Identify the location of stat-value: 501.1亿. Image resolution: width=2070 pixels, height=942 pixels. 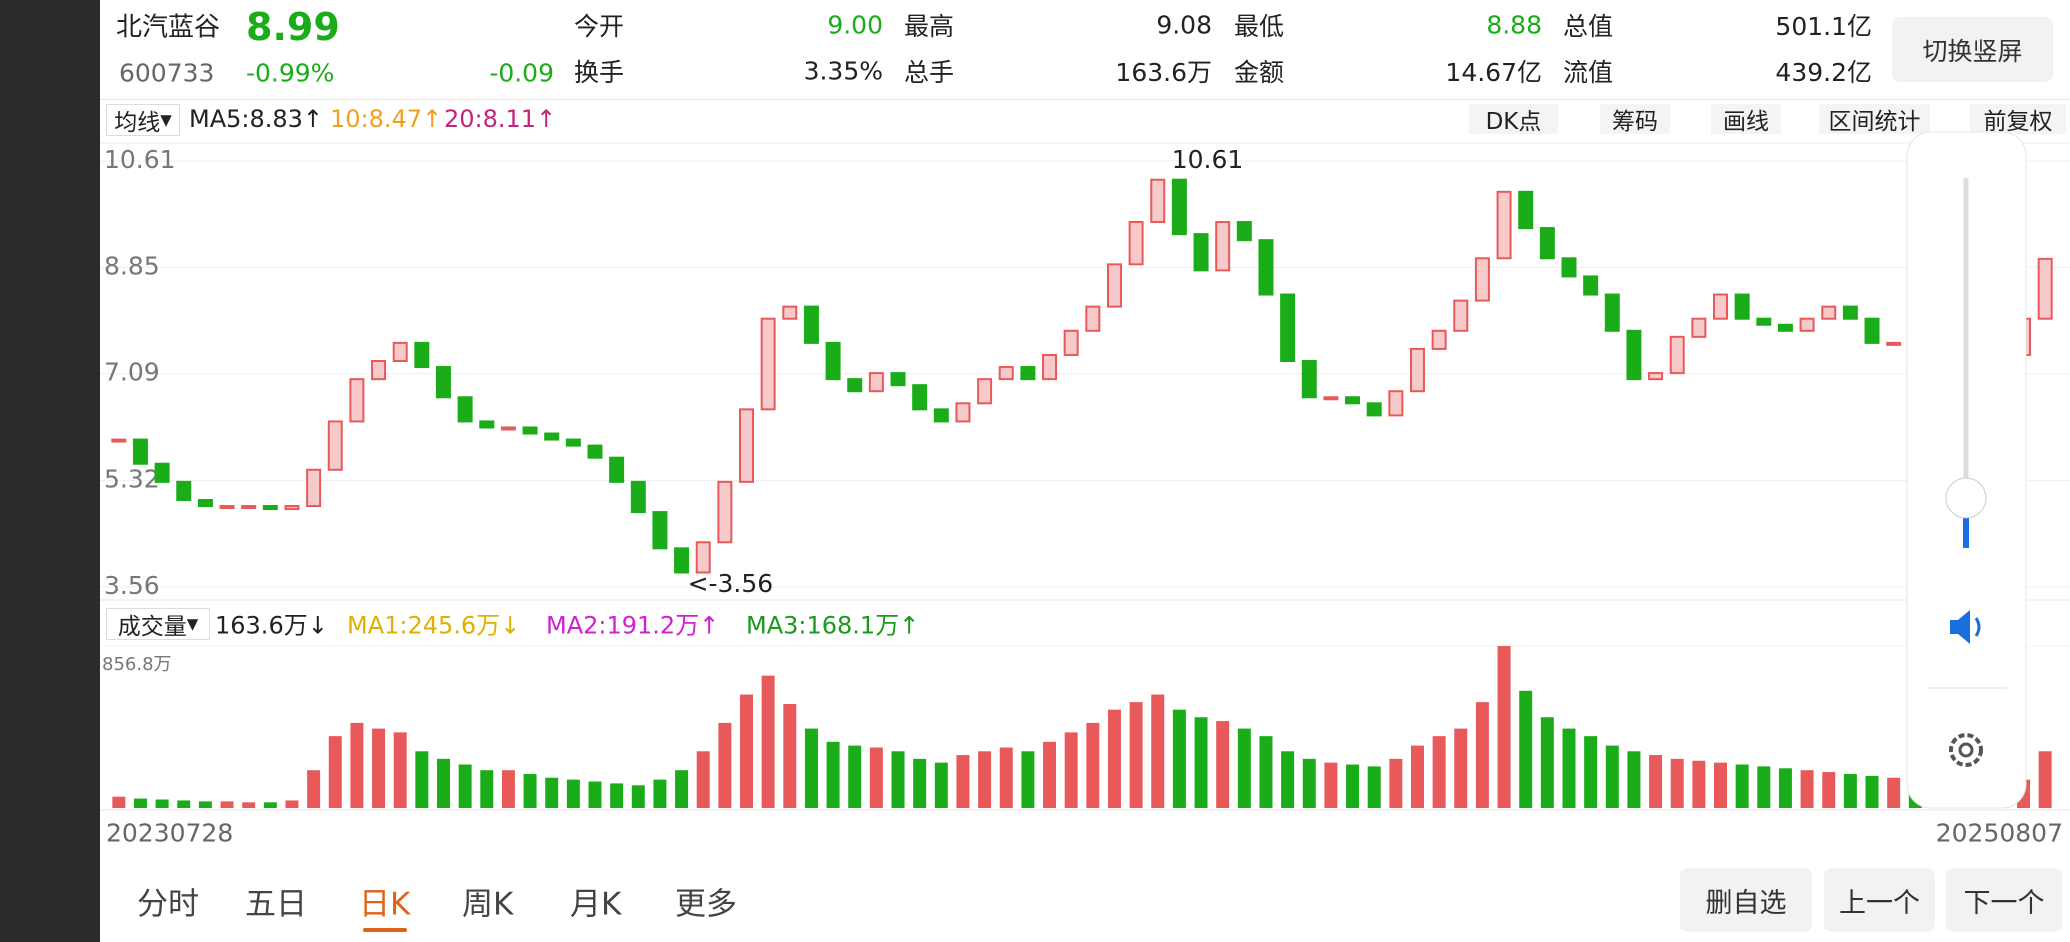
(1823, 26).